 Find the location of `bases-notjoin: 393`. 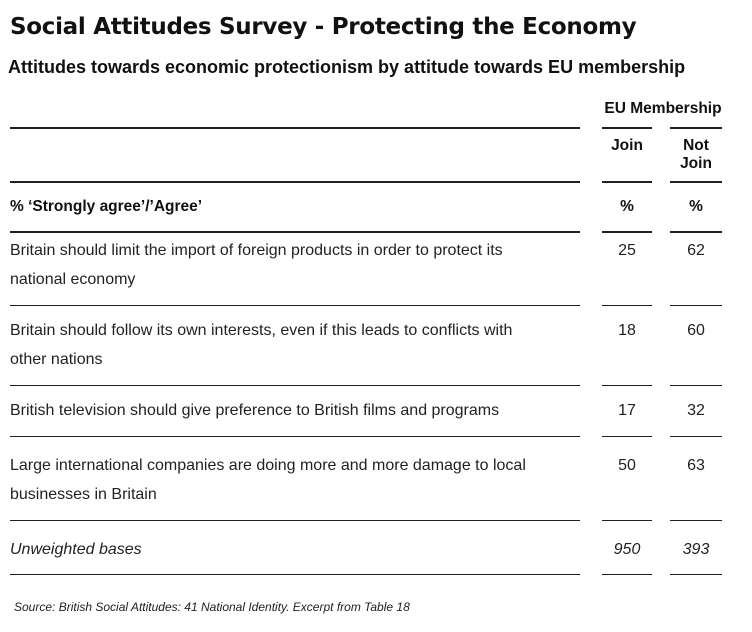

bases-notjoin: 393 is located at coordinates (696, 549).